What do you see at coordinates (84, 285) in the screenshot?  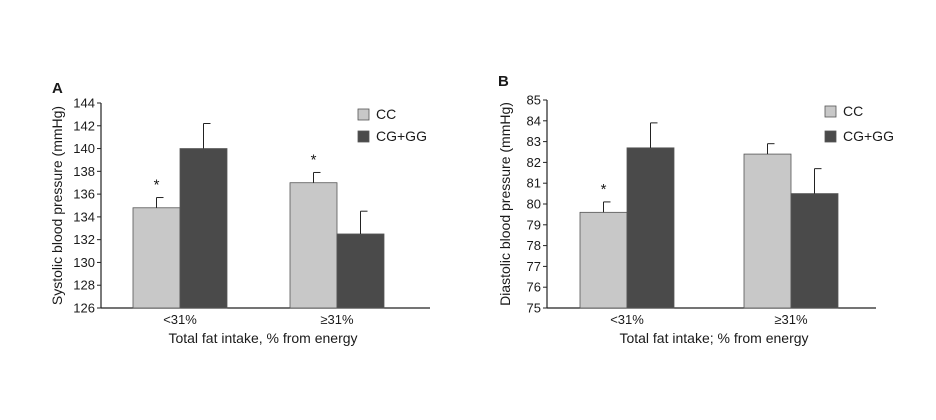 I see `y-tick-label: 128` at bounding box center [84, 285].